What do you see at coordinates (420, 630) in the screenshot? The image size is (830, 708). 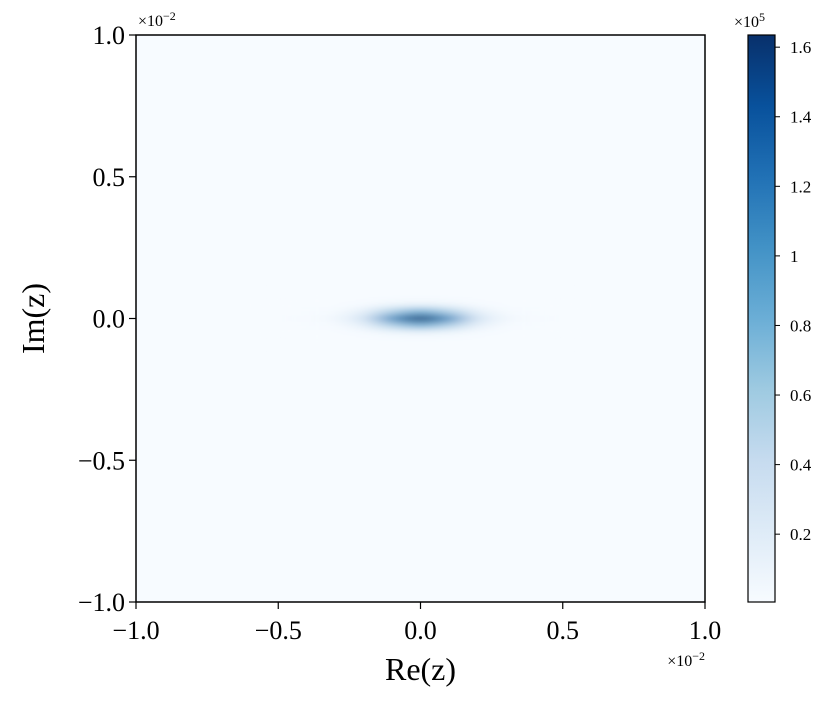 I see `x-tick-label: 0.0` at bounding box center [420, 630].